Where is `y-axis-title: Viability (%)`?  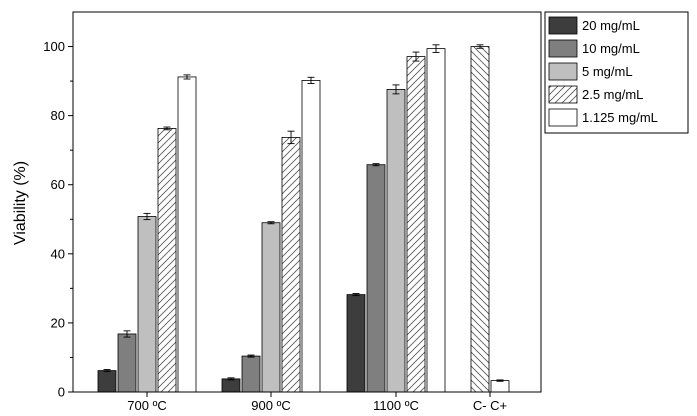
y-axis-title: Viability (%) is located at coordinates (20, 203).